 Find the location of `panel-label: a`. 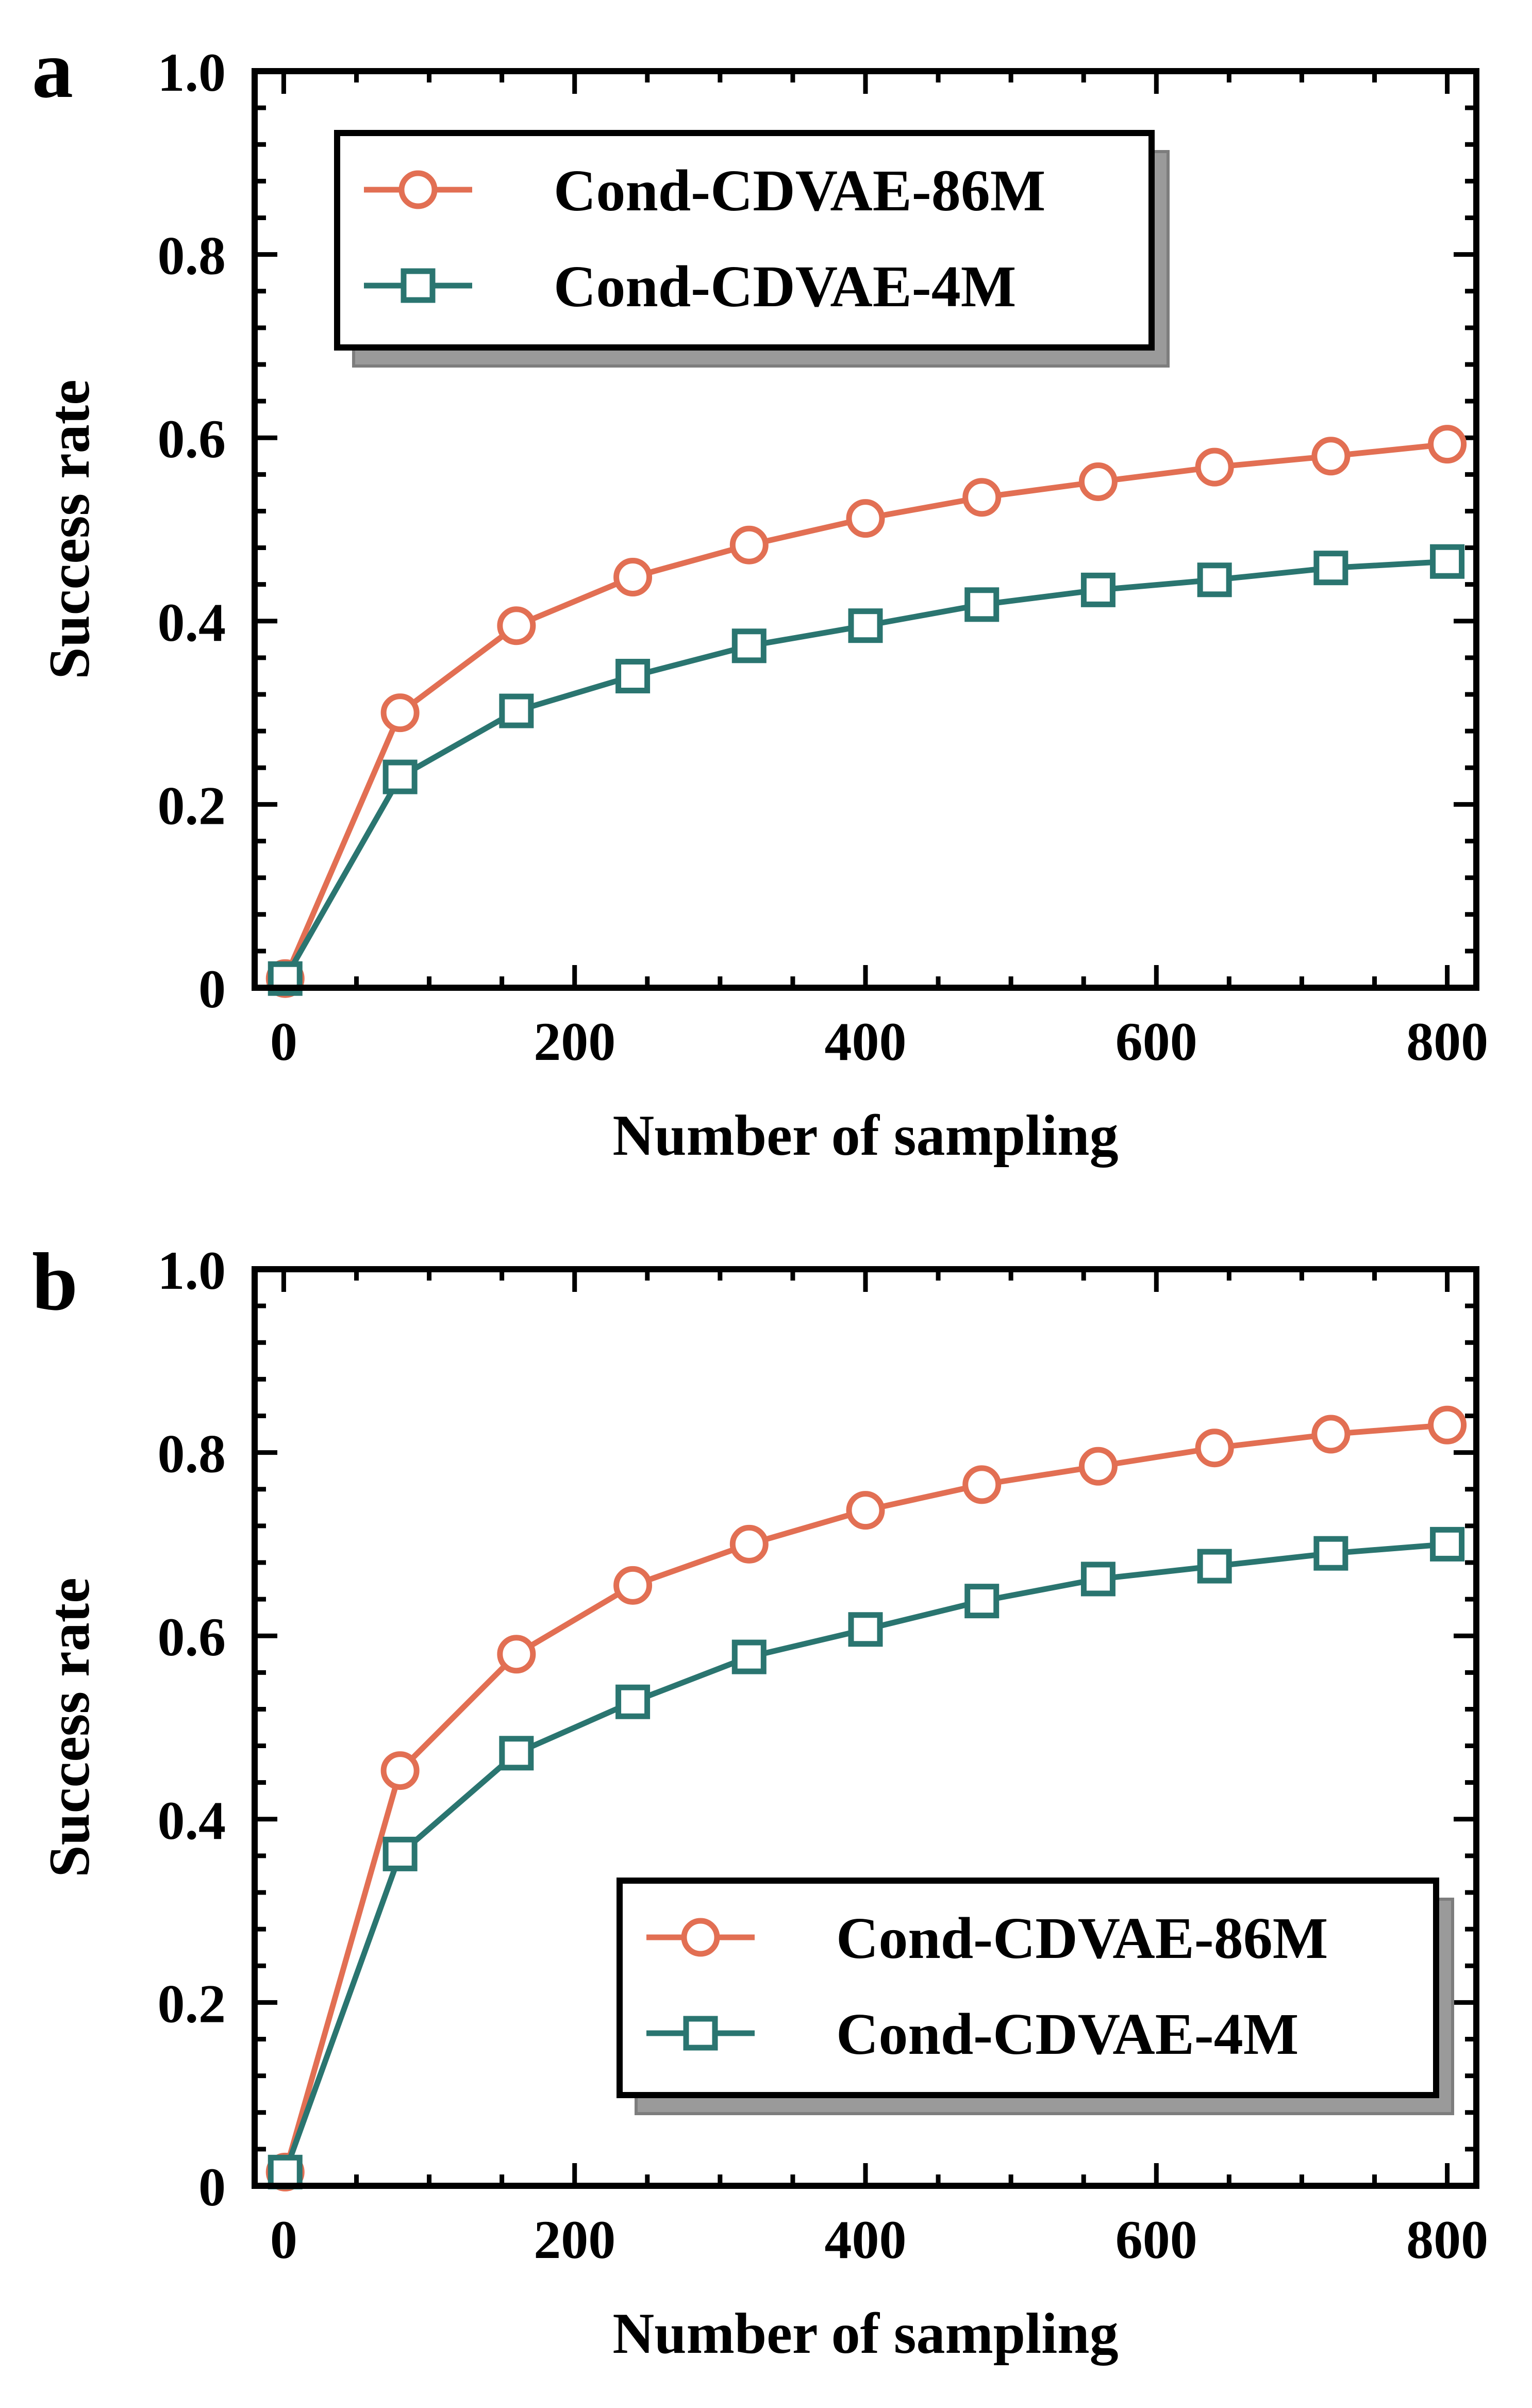

panel-label: a is located at coordinates (52, 69).